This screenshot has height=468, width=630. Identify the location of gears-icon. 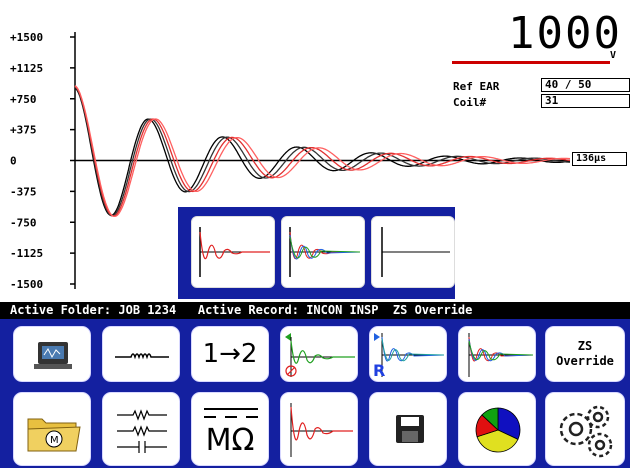
(586, 431).